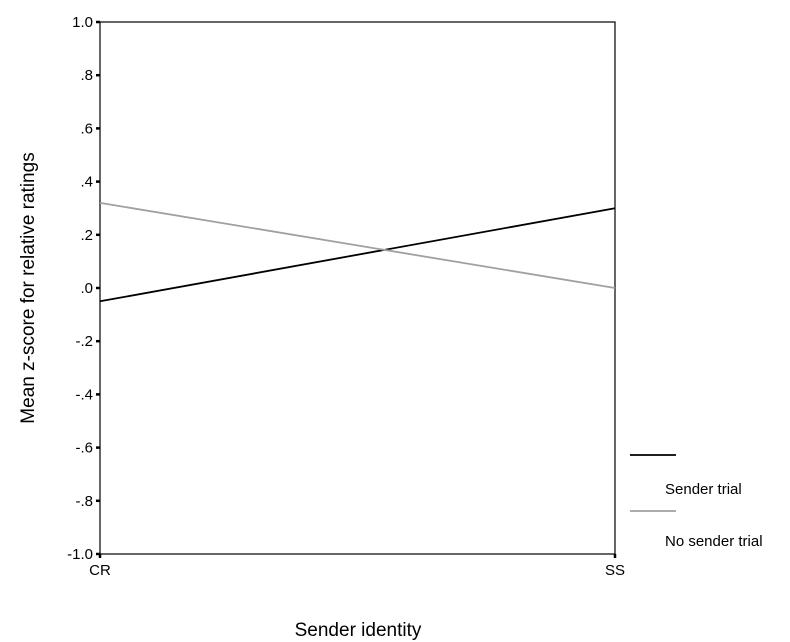 This screenshot has height=642, width=790. I want to click on y-tick-label: -.6, so click(84, 448).